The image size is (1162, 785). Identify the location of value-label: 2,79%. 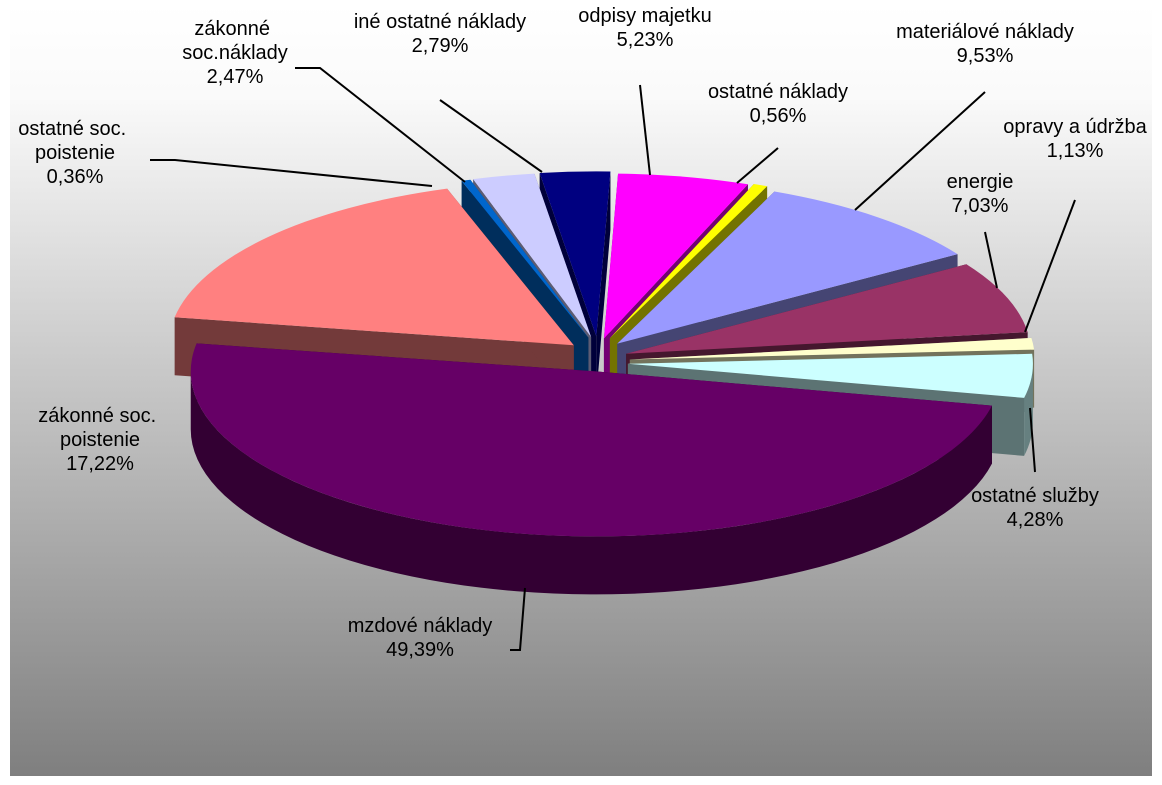
(440, 46).